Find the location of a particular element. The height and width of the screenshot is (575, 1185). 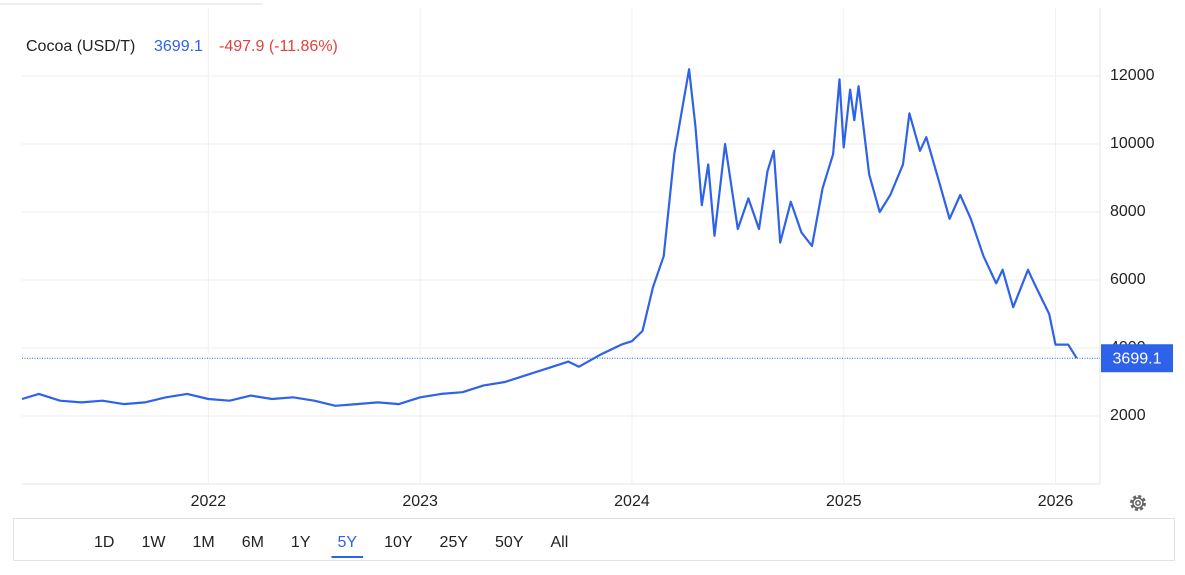

range-label: All is located at coordinates (559, 542).